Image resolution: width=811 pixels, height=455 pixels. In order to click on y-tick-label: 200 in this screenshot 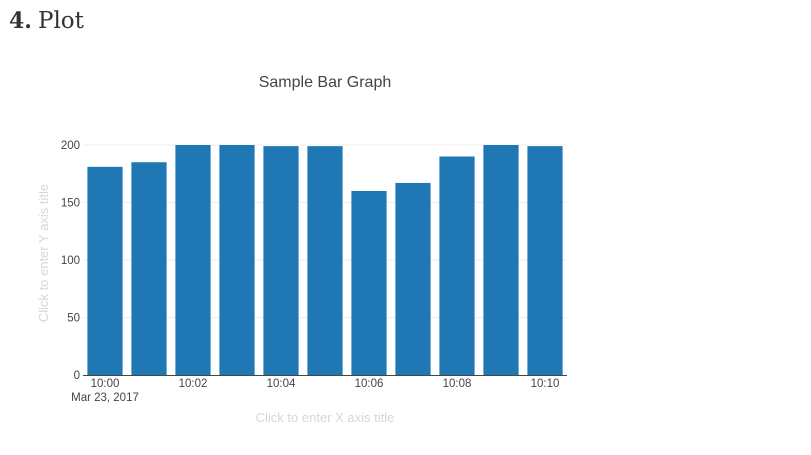, I will do `click(70, 146)`.